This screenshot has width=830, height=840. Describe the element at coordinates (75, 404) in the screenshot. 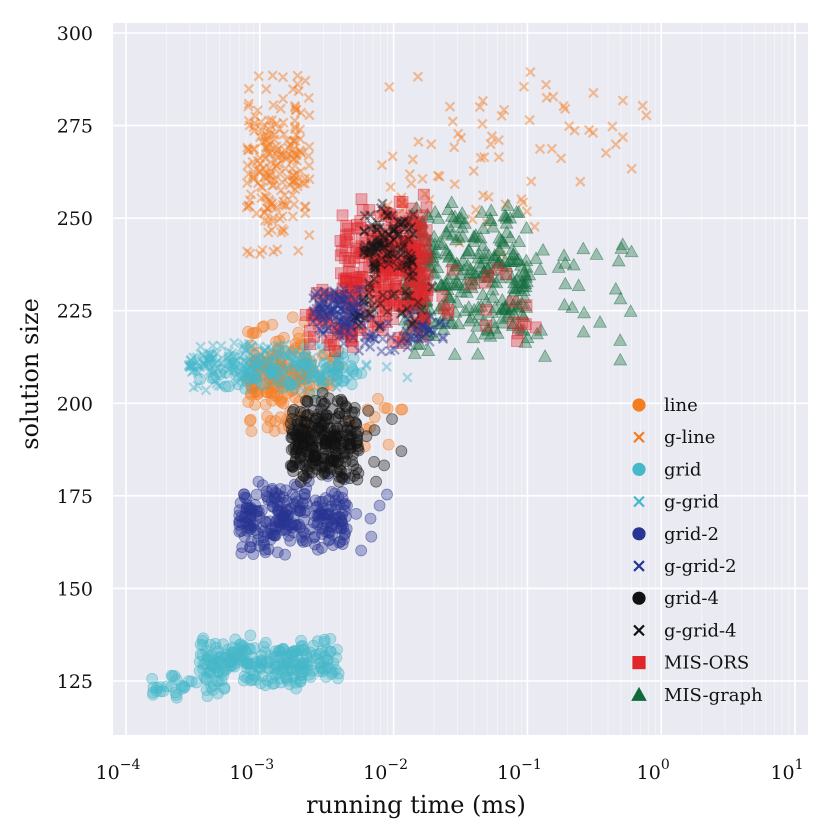

I see `y-tick-label: 200` at that location.